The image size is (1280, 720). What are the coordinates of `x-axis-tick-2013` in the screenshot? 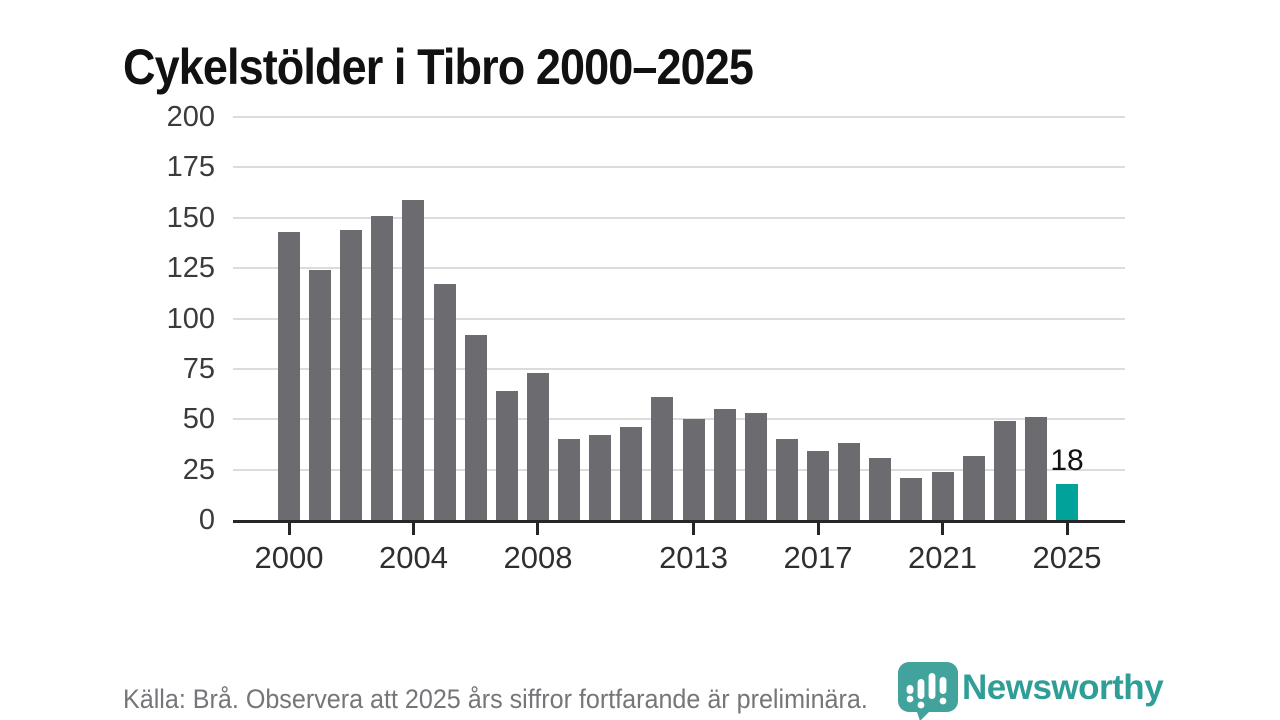 It's located at (694, 529).